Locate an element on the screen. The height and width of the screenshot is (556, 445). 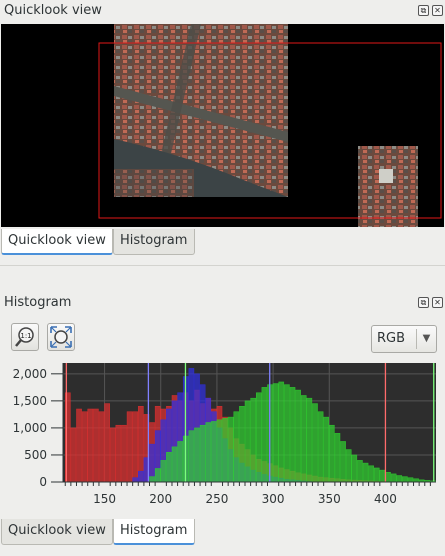
y-tick-label: 0 is located at coordinates (43, 482).